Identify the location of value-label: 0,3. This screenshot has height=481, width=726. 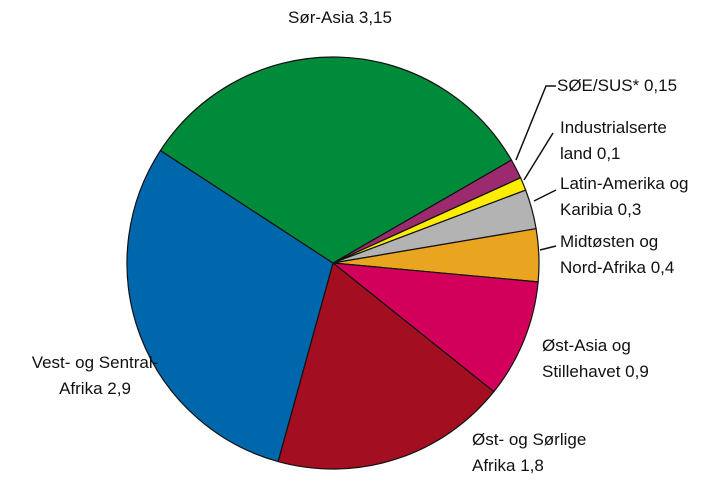
(629, 209).